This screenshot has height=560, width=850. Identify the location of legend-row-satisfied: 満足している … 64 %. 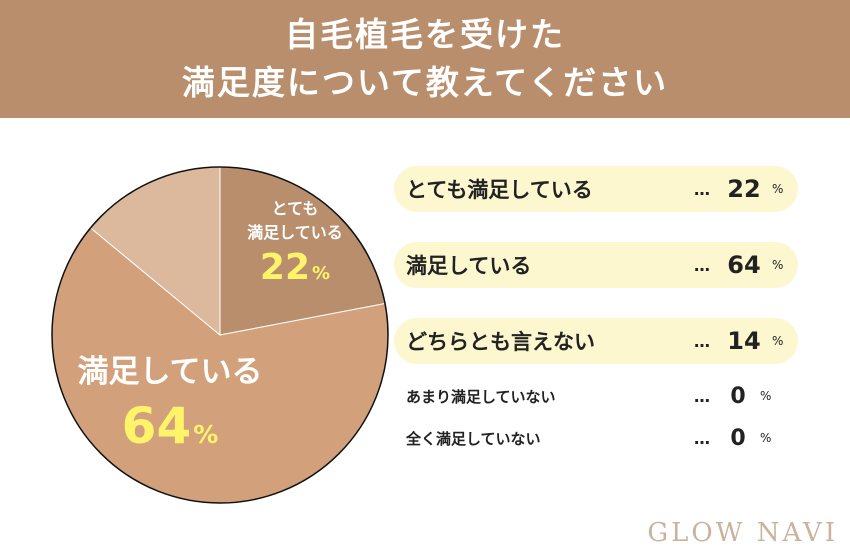
(596, 265).